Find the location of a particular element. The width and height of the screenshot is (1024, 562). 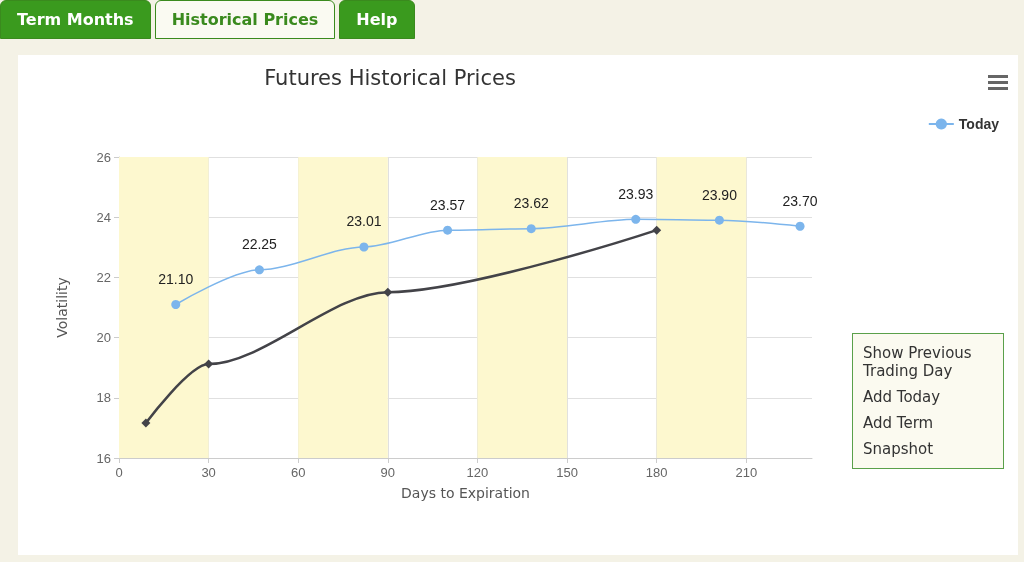

y-tick-label: 18 is located at coordinates (103, 398).